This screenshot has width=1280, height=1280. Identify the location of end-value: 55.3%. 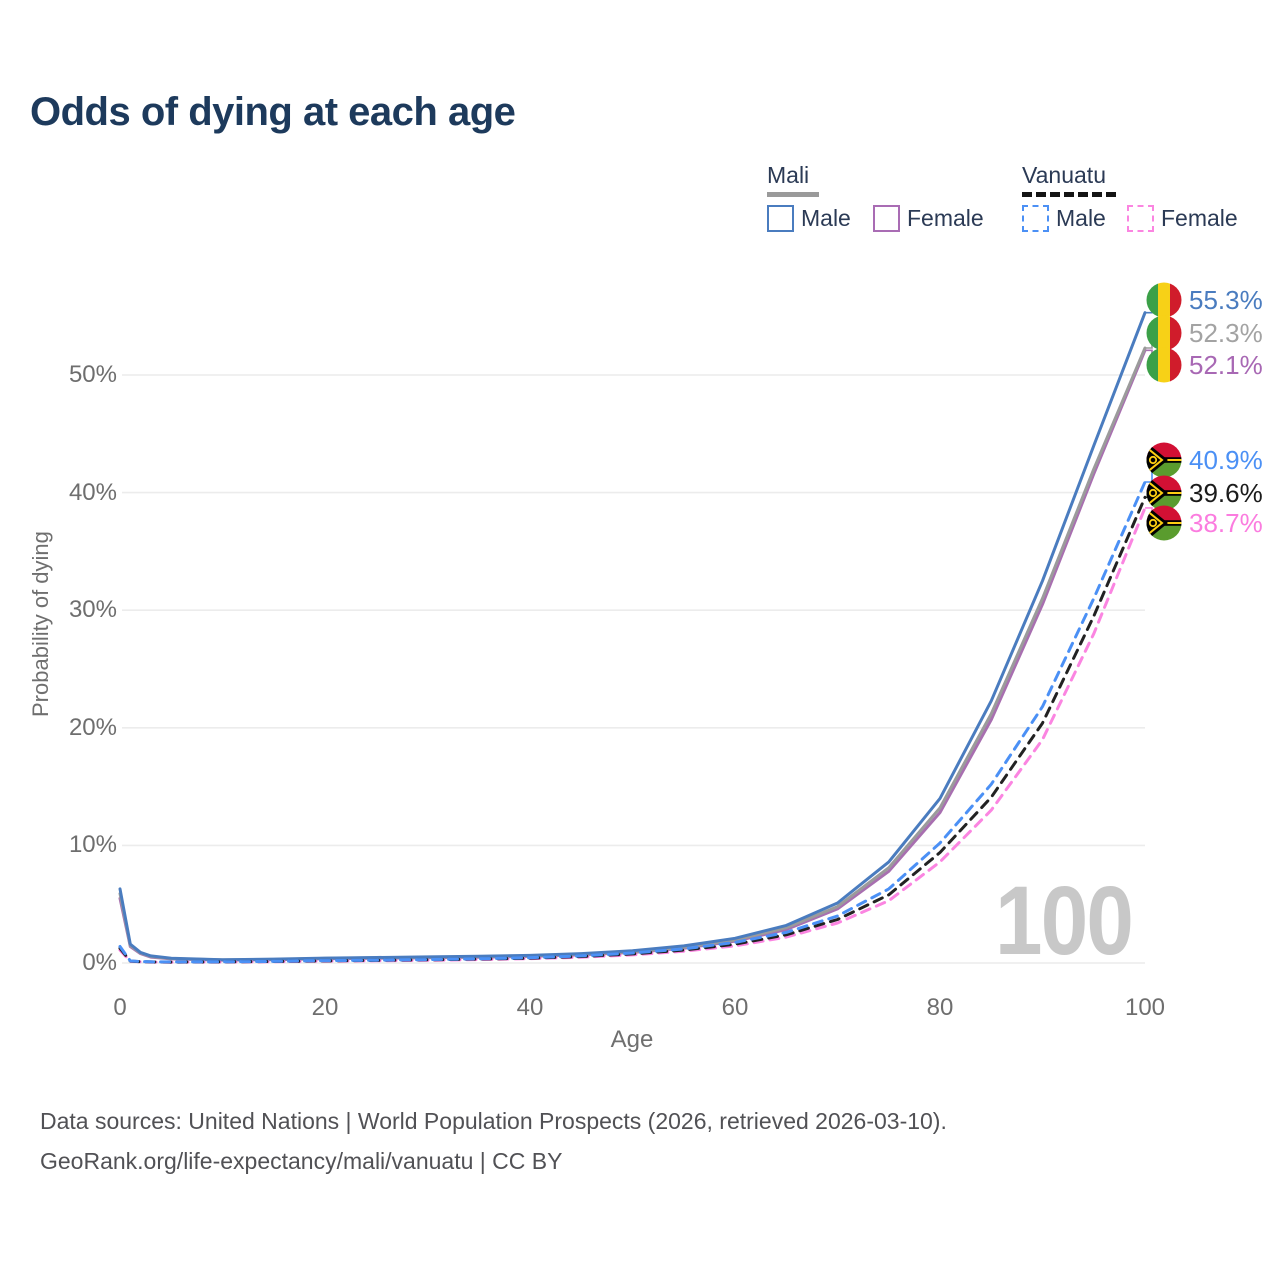
(1226, 299).